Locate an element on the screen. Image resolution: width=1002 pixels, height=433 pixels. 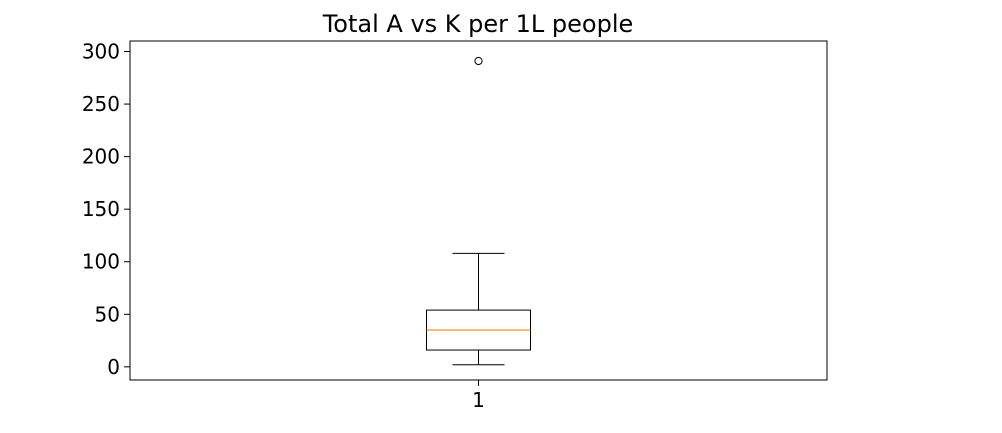
y-tick-label: 200 is located at coordinates (101, 157).